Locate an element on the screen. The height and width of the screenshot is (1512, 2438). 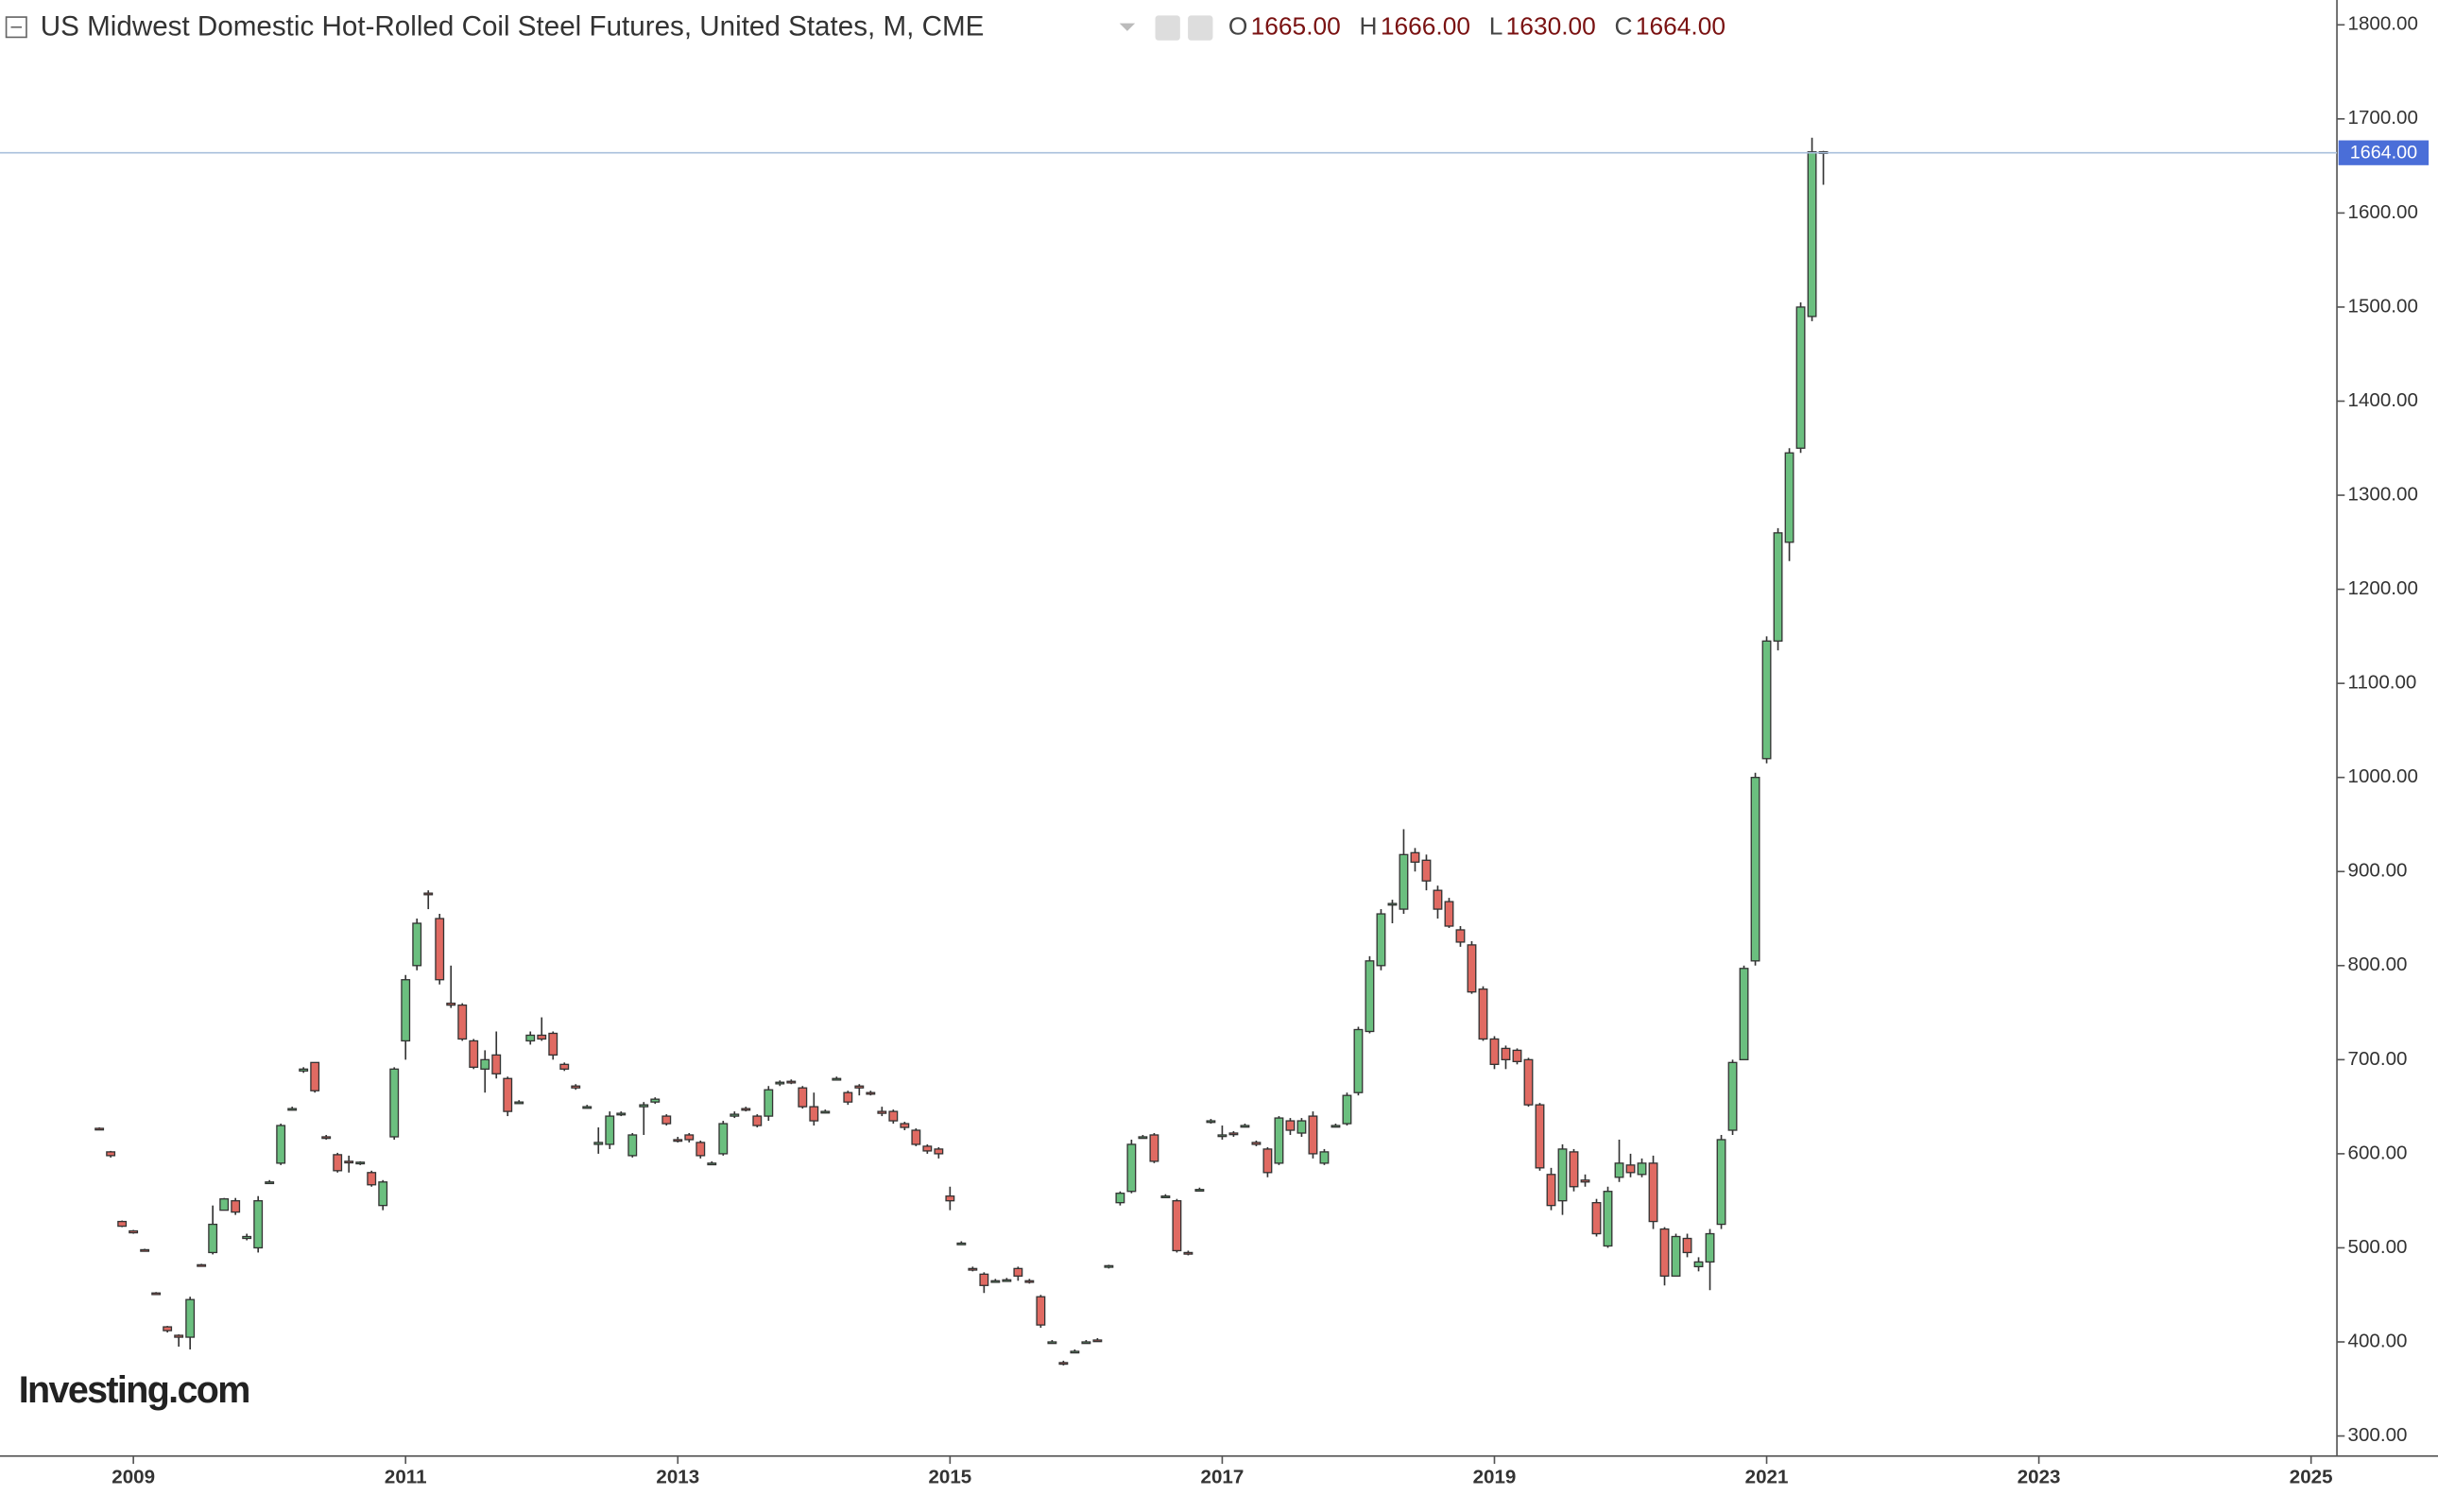
y-tick-label: 1800.00 is located at coordinates (2383, 24).